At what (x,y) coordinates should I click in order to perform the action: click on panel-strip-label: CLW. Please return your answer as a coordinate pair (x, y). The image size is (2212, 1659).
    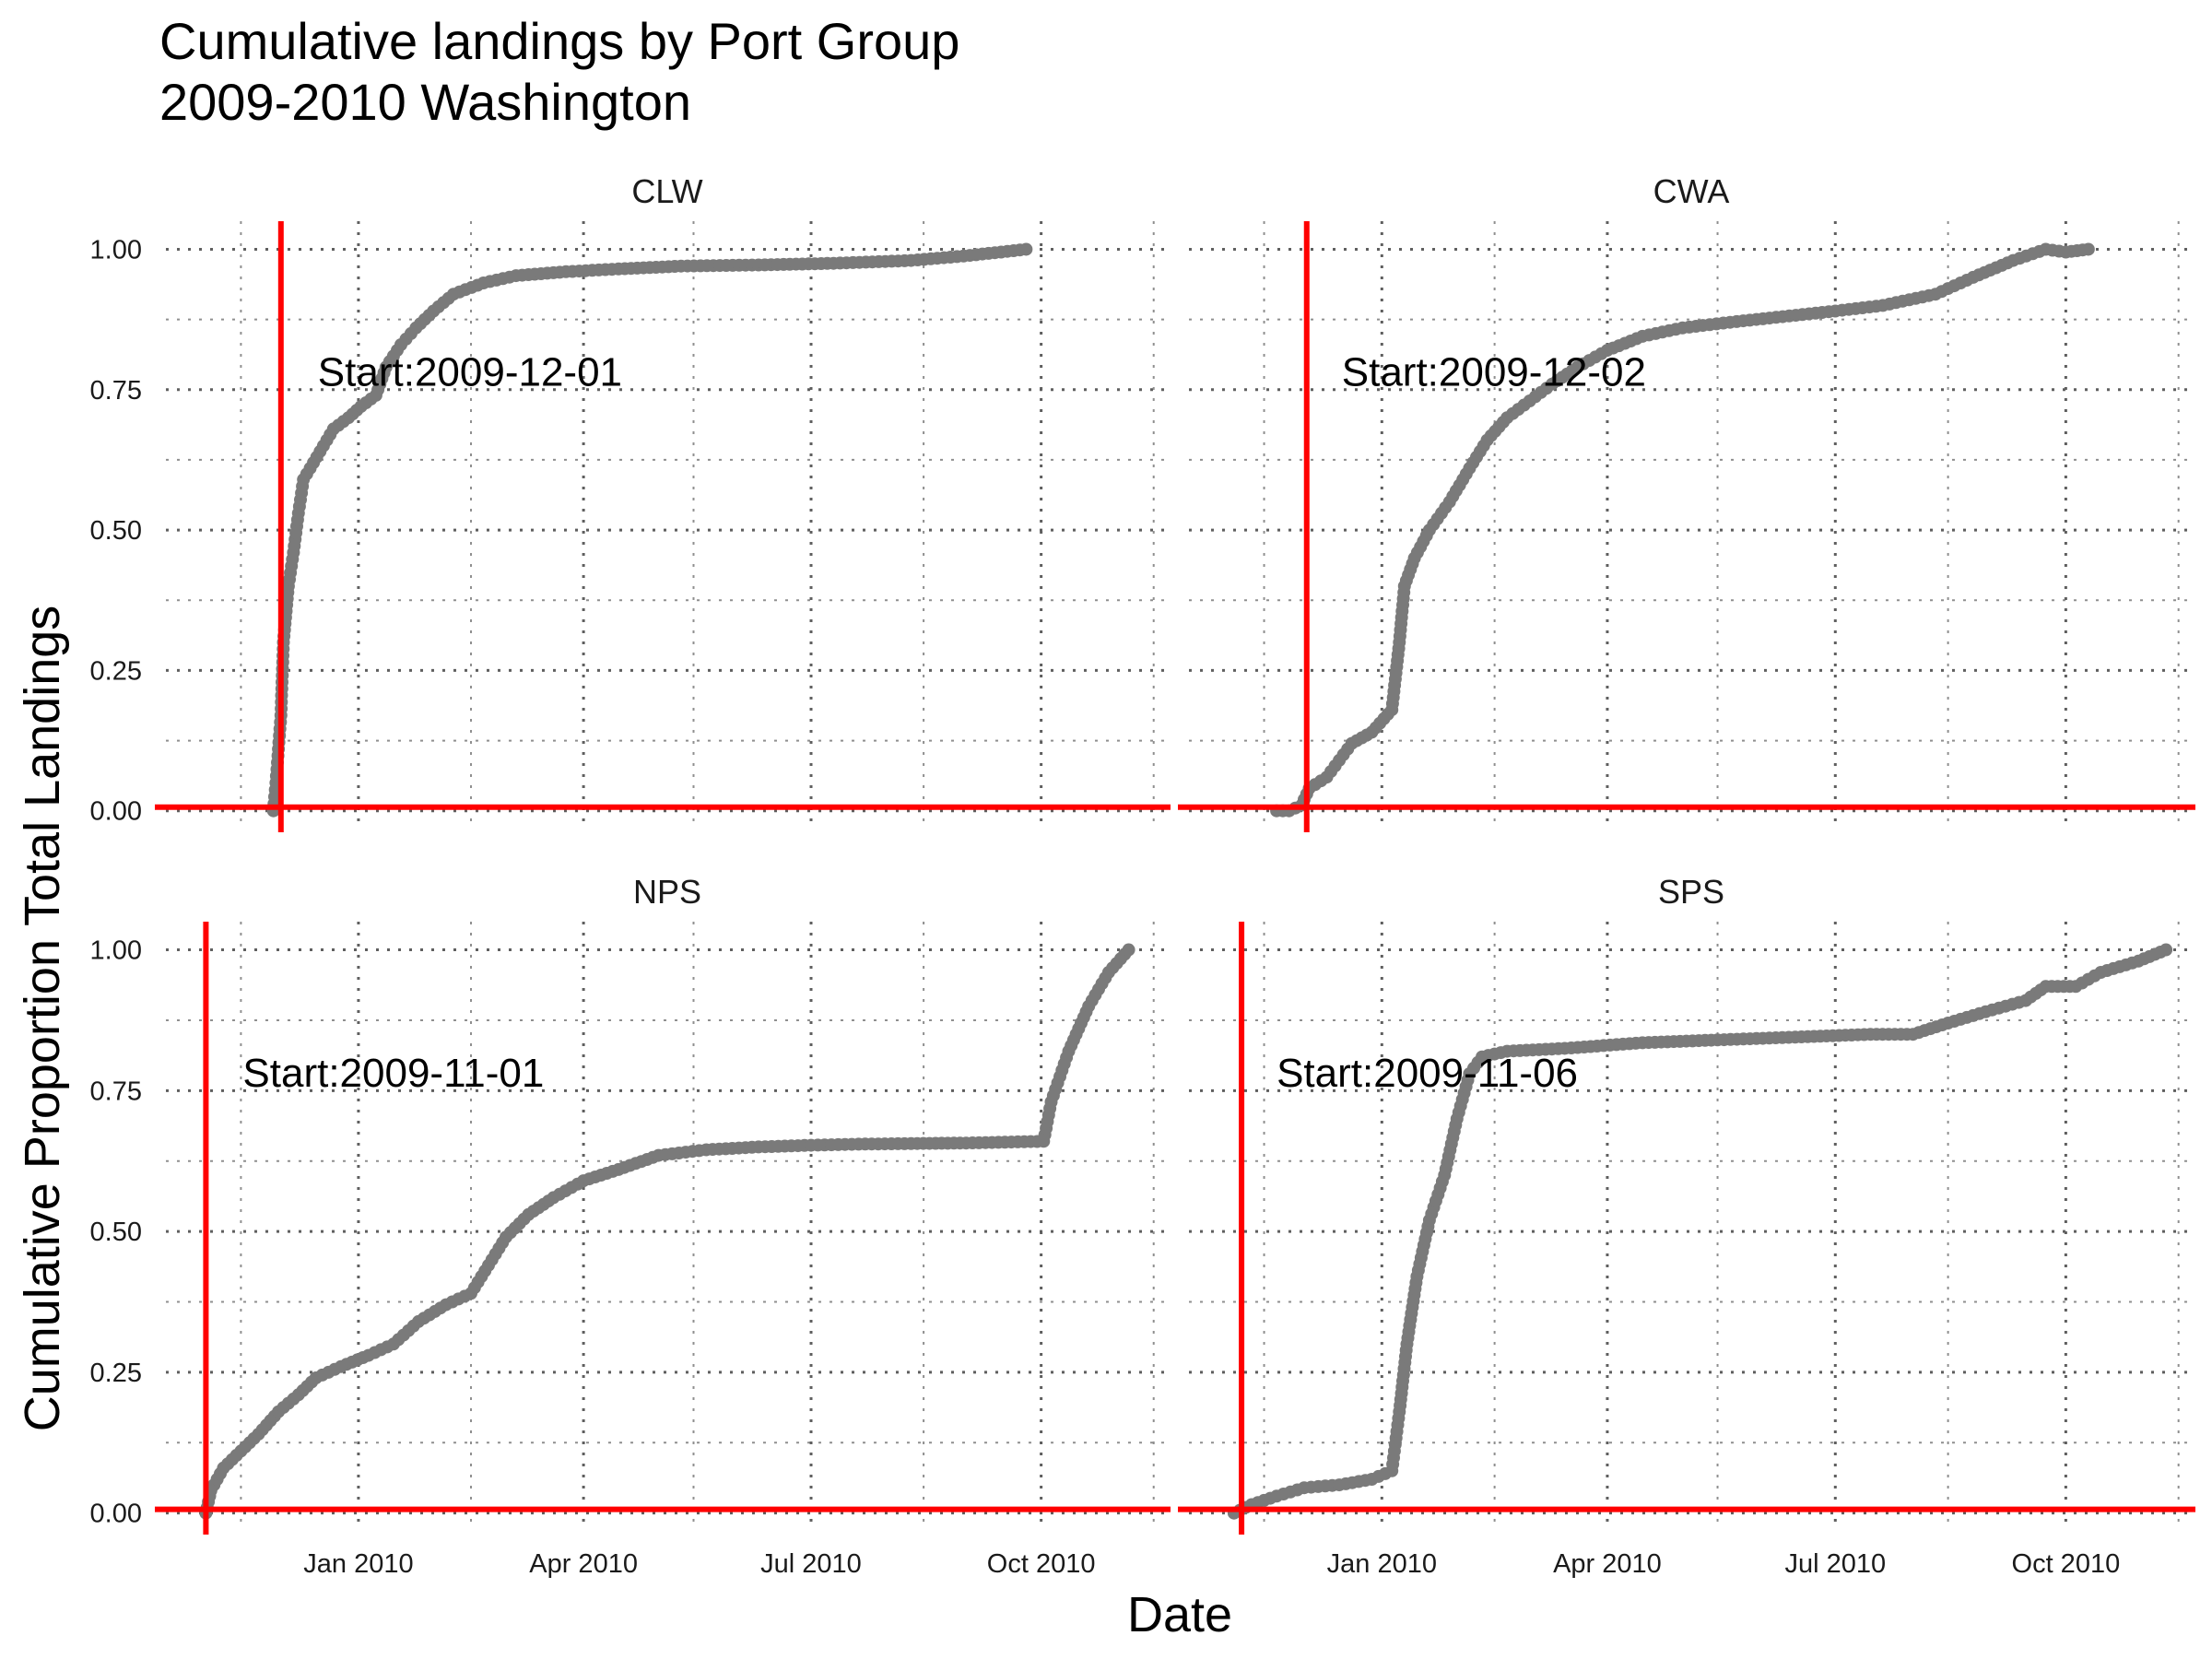
    Looking at the image, I should click on (666, 191).